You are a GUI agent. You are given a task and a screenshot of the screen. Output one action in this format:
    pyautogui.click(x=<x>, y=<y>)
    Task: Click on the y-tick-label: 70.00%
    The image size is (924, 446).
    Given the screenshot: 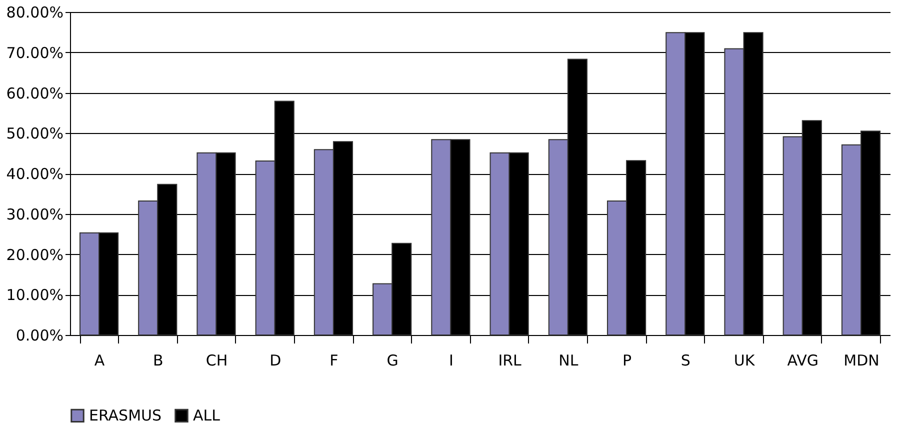 What is the action you would take?
    pyautogui.click(x=35, y=53)
    